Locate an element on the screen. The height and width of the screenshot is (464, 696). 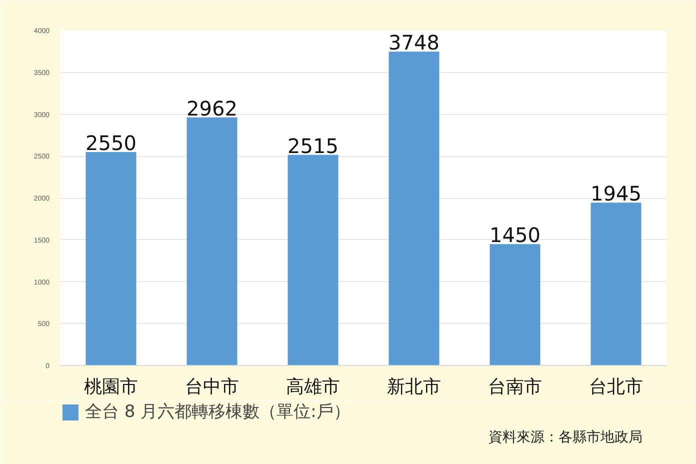
x-tick-label: 台南市 is located at coordinates (515, 387).